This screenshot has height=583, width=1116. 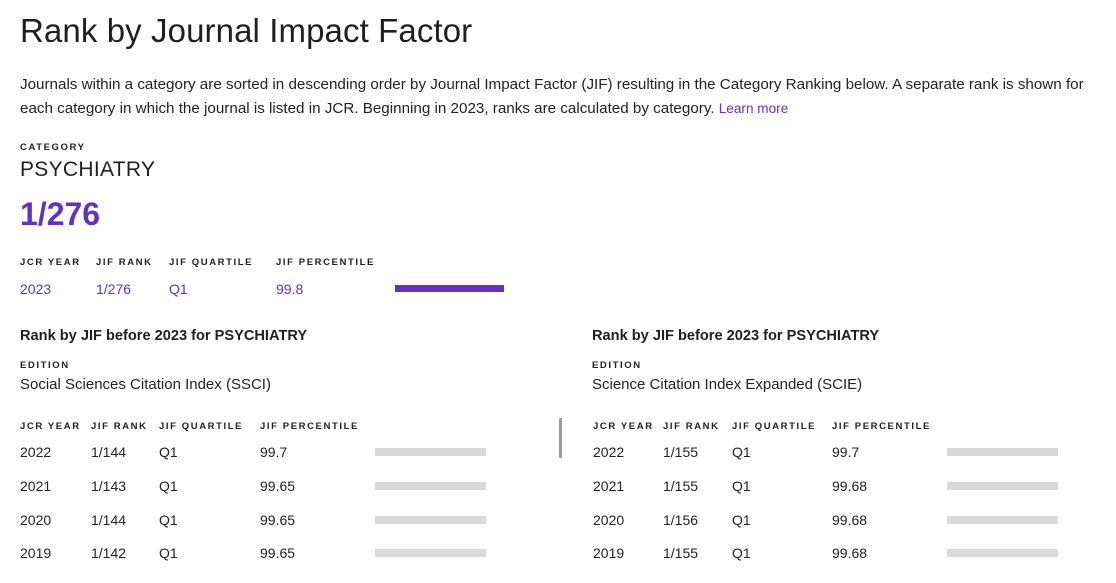 What do you see at coordinates (88, 169) in the screenshot?
I see `category-name: PSYCHIATRY` at bounding box center [88, 169].